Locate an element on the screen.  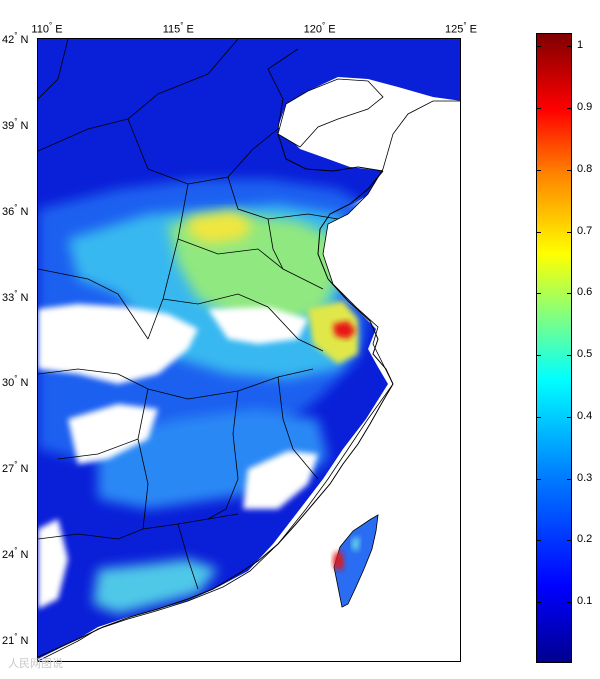
colorbar-tick-label: 0.2 is located at coordinates (585, 539).